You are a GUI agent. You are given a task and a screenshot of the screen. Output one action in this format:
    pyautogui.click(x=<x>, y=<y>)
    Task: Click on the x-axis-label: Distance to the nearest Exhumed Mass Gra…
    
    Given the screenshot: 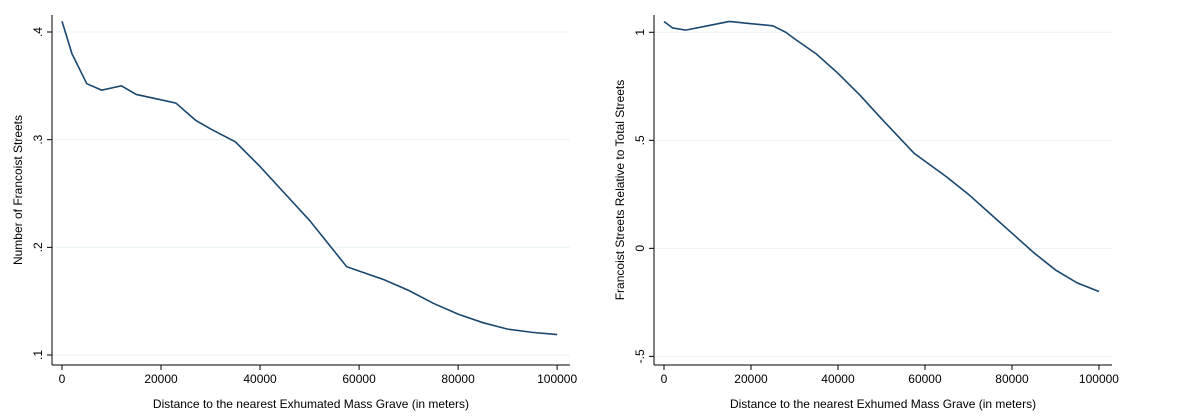 What is the action you would take?
    pyautogui.click(x=883, y=404)
    